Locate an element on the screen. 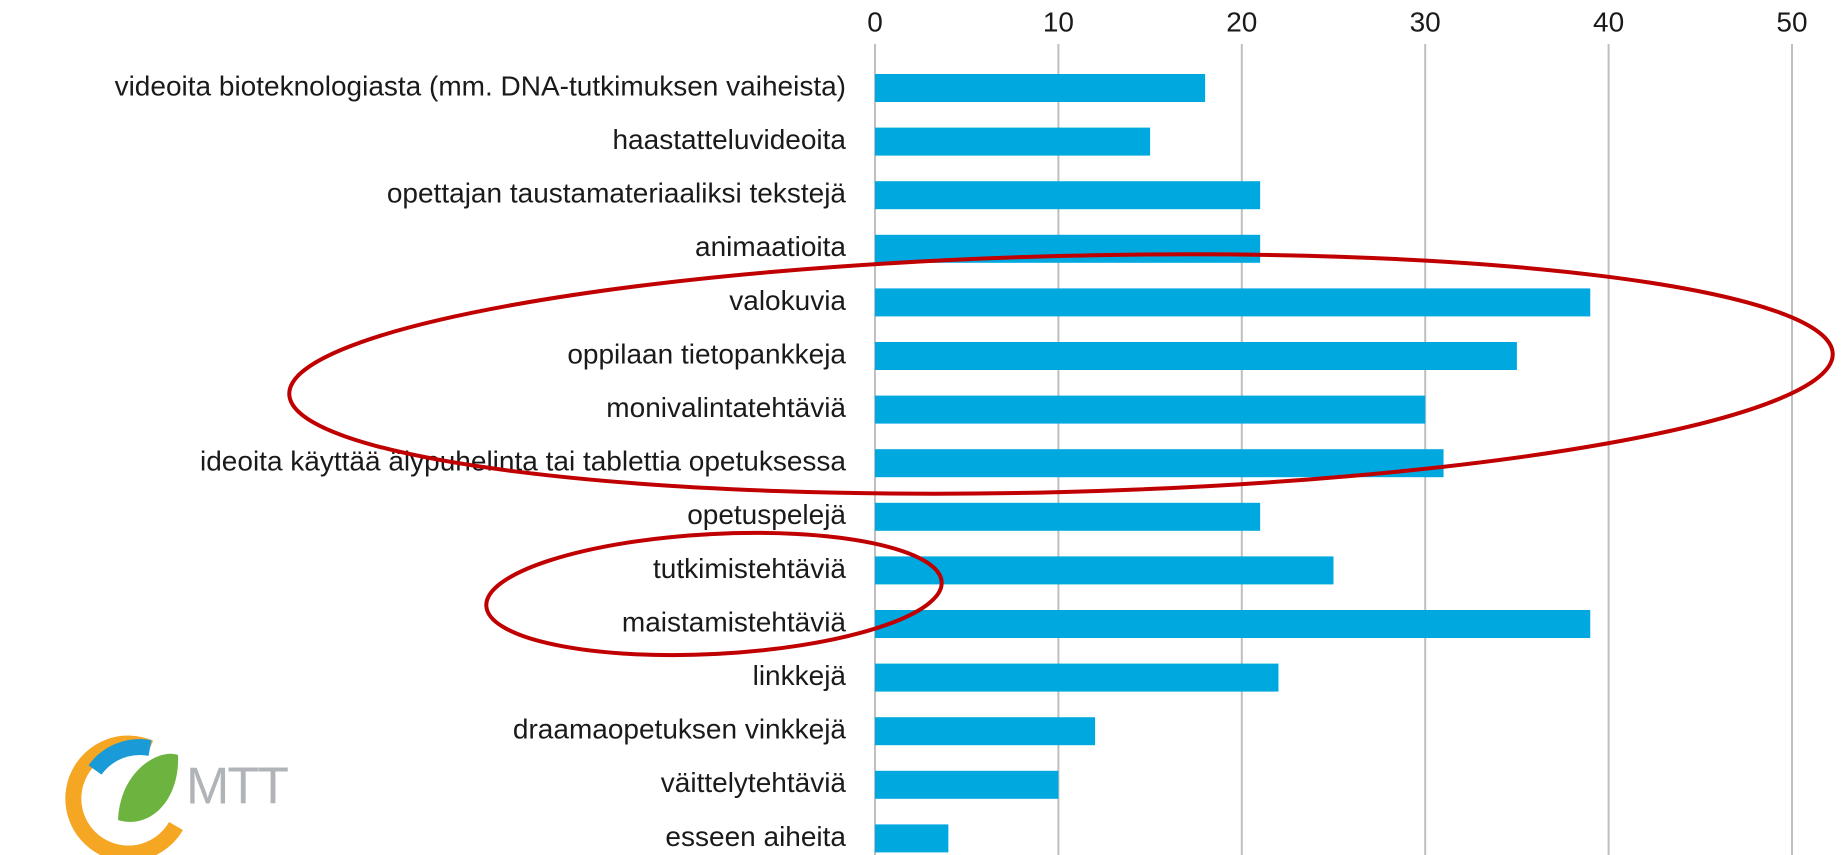 This screenshot has width=1843, height=855. category-label: väittelytehtäviä is located at coordinates (754, 782).